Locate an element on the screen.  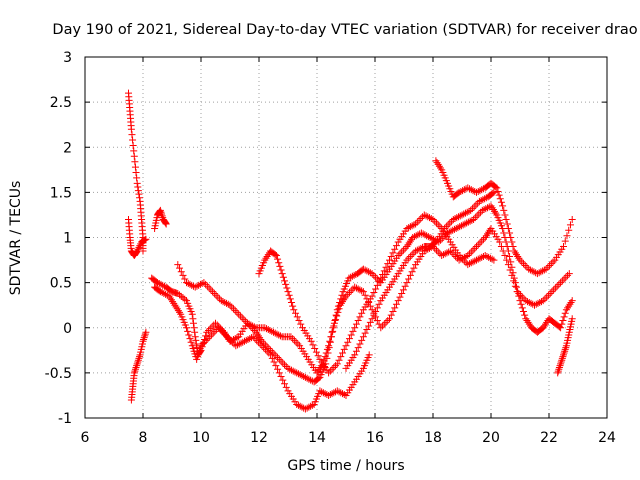
x-tick-label: 10 is located at coordinates (201, 438).